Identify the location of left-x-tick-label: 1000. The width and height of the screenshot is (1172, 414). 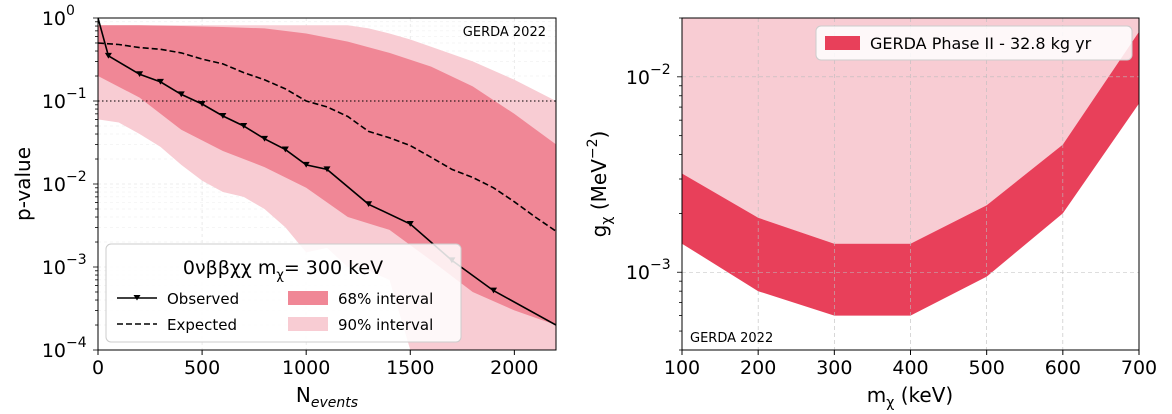
(306, 368).